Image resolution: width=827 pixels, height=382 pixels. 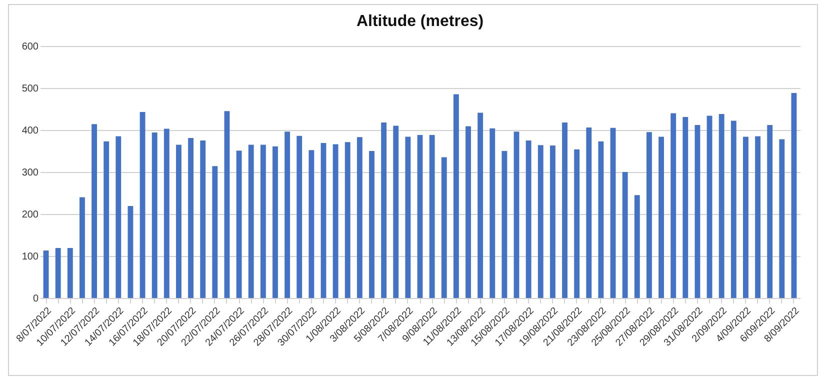 What do you see at coordinates (35, 299) in the screenshot?
I see `y-tick-label: 0` at bounding box center [35, 299].